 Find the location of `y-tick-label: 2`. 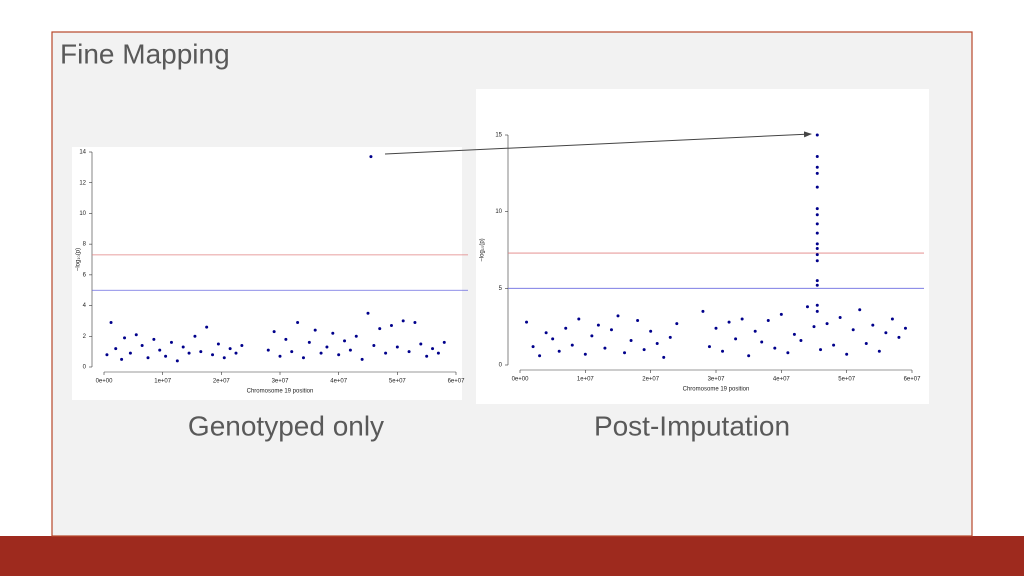

y-tick-label: 2 is located at coordinates (85, 337).